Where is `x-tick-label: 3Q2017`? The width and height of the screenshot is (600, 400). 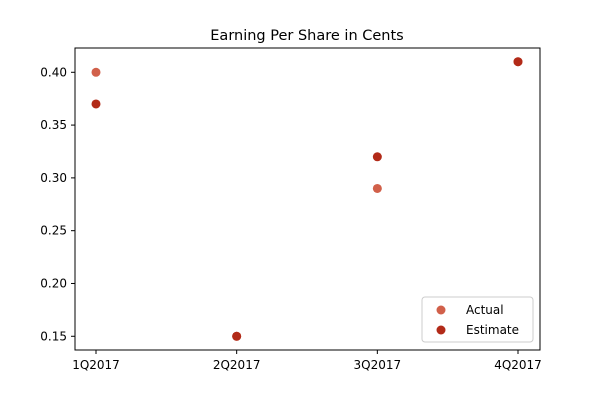 x-tick-label: 3Q2017 is located at coordinates (378, 365).